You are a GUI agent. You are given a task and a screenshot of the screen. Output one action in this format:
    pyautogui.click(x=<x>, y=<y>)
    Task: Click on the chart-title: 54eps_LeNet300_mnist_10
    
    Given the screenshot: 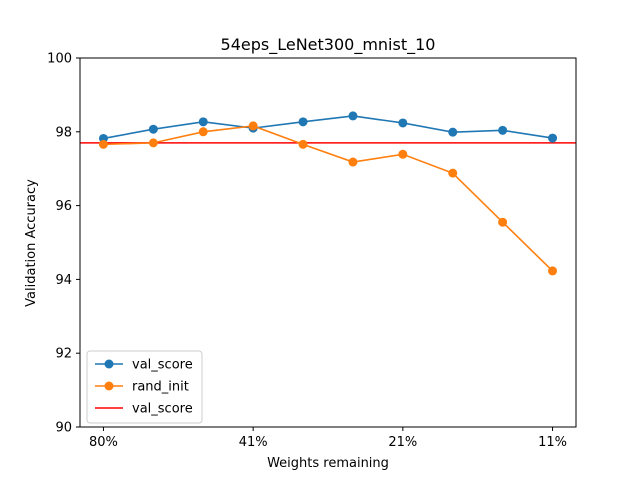 What is the action you would take?
    pyautogui.click(x=328, y=45)
    